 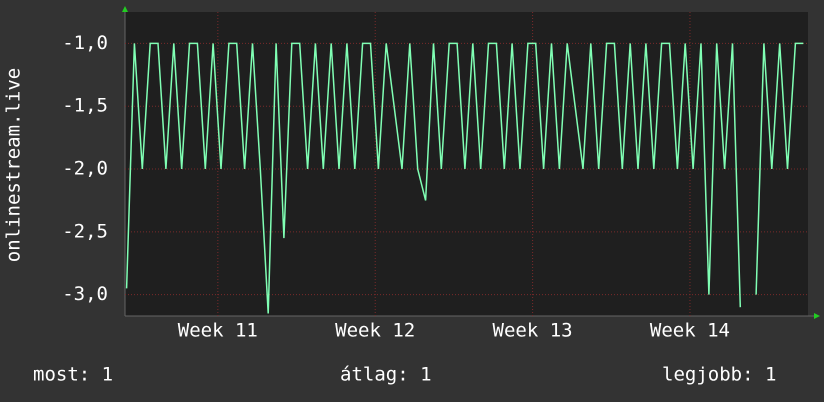 I want to click on footer-text: most: 1, so click(x=73, y=375).